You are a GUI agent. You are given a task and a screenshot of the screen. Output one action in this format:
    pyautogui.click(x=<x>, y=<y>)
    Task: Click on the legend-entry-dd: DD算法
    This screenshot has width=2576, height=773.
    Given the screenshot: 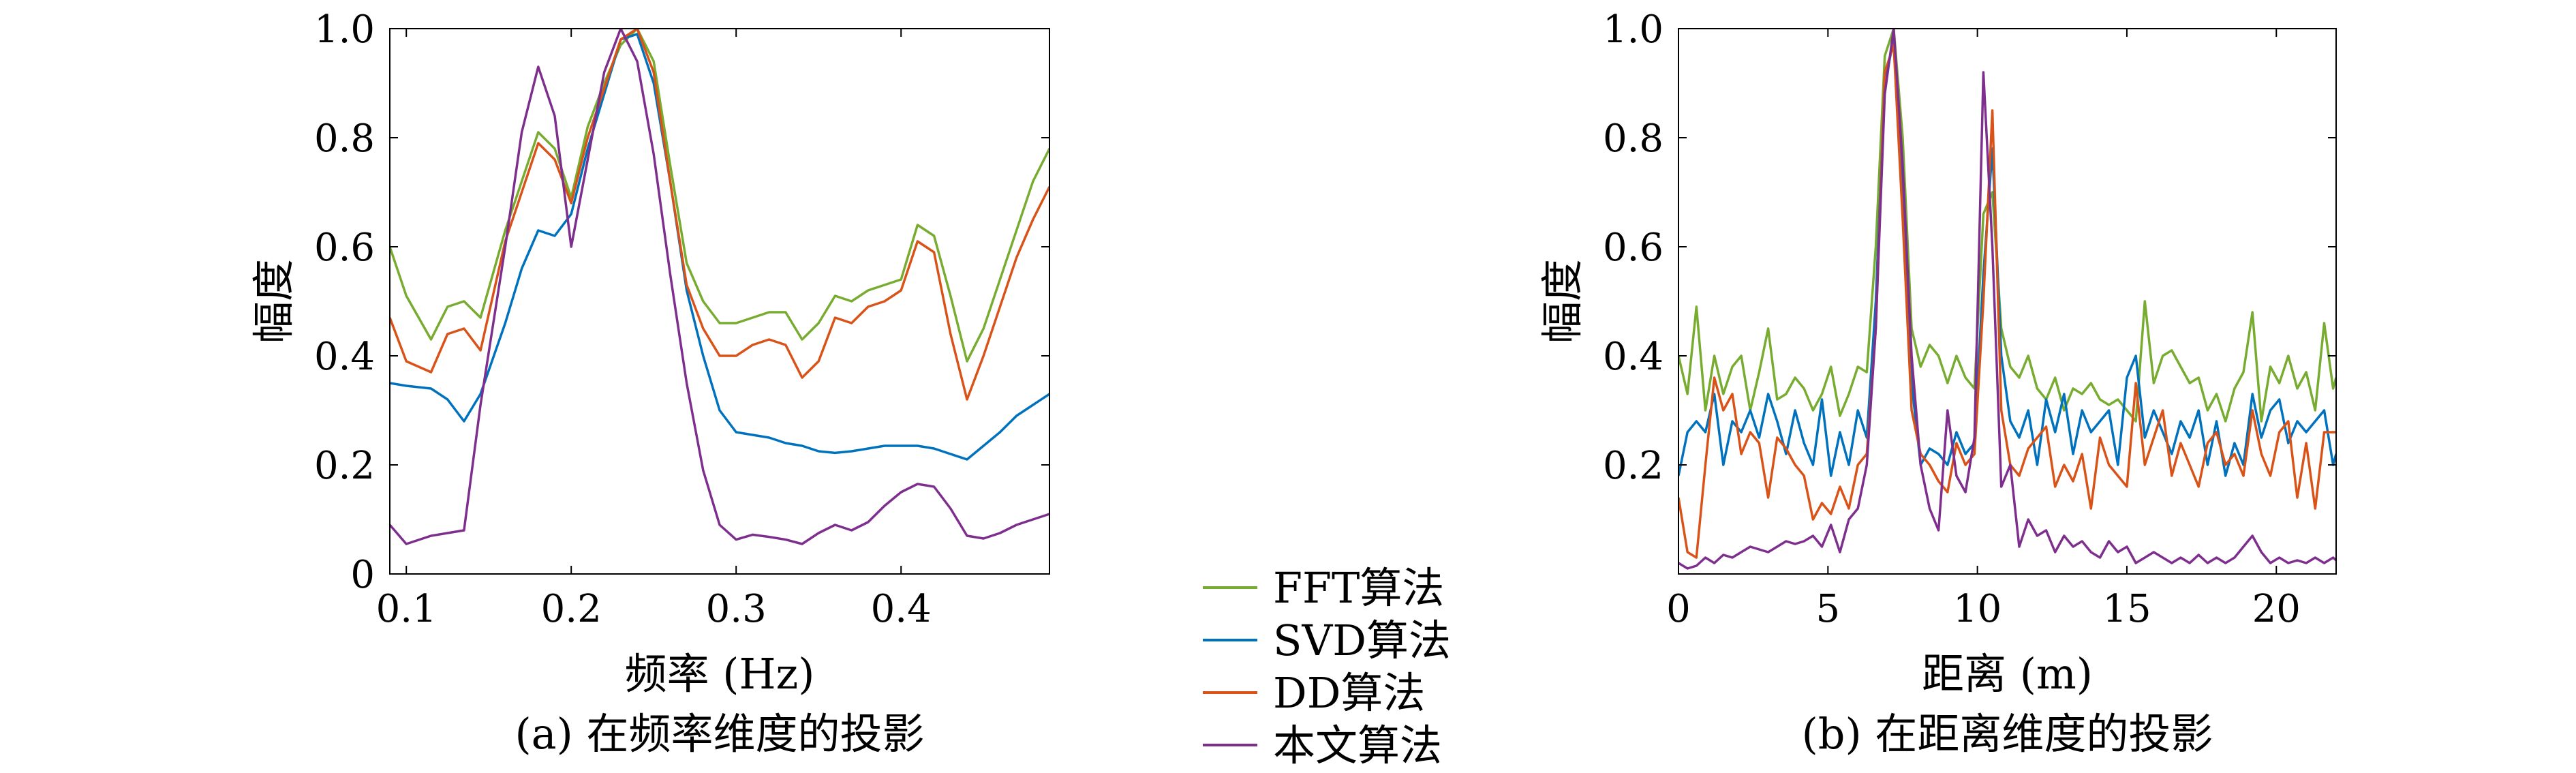 What is the action you would take?
    pyautogui.click(x=1314, y=693)
    